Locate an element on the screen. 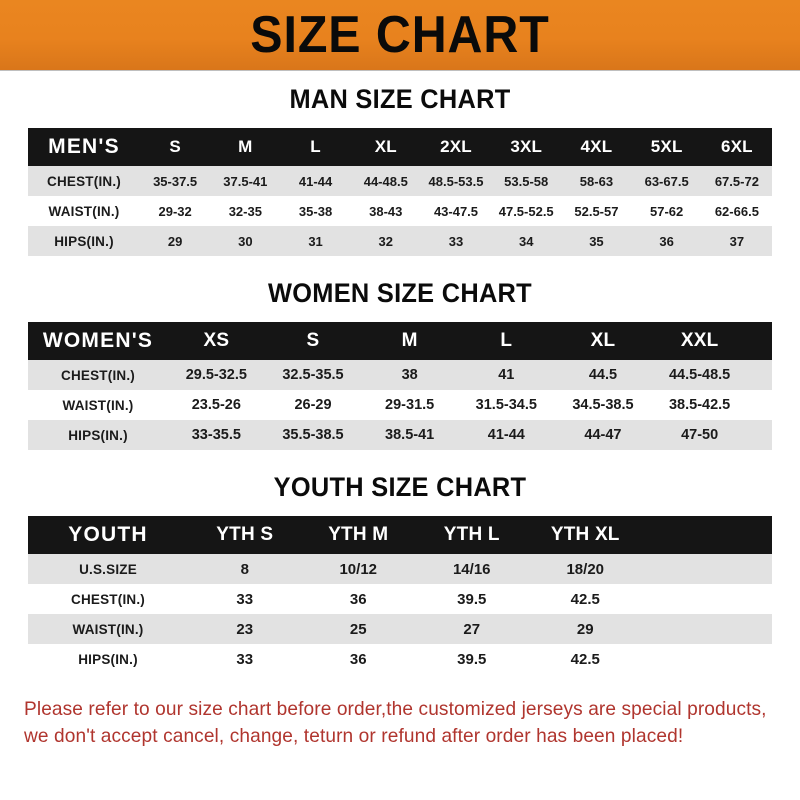 This screenshot has height=800, width=800. men-cell: 35-37.5 is located at coordinates (175, 181).